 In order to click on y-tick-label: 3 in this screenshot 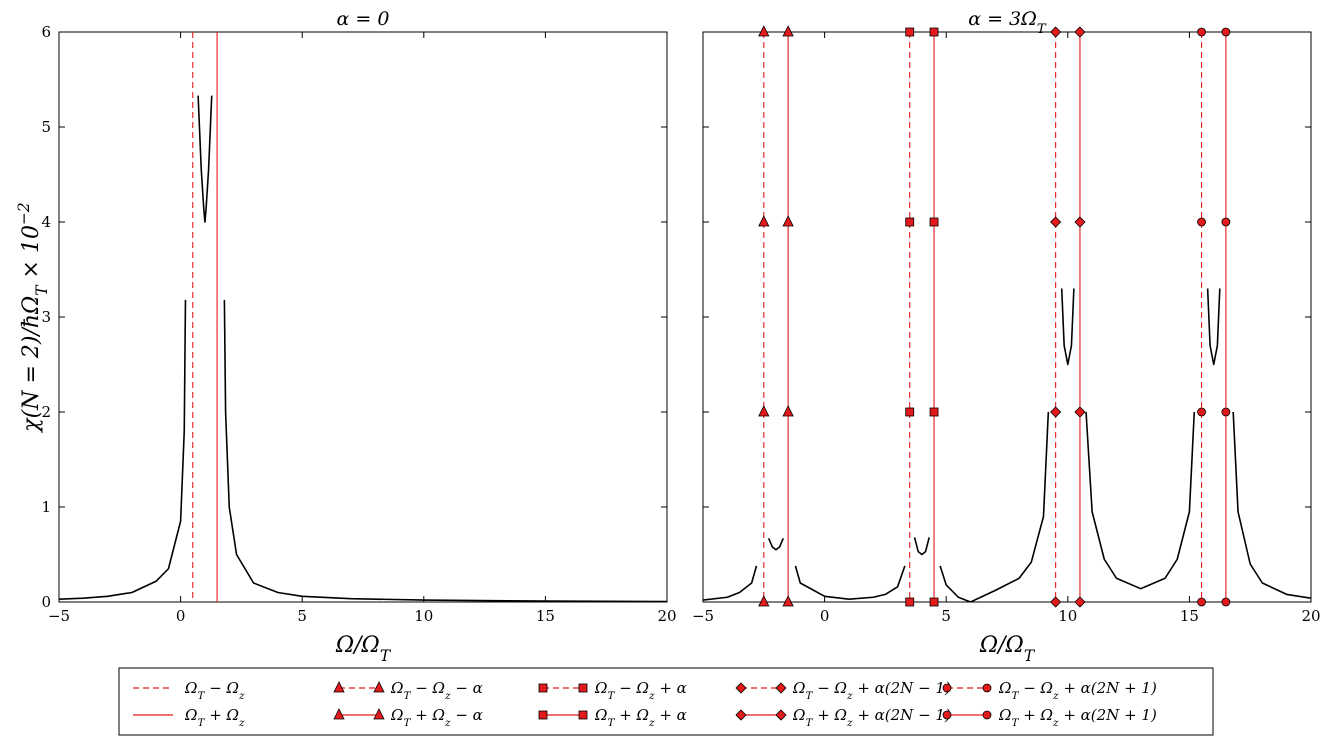, I will do `click(46, 317)`.